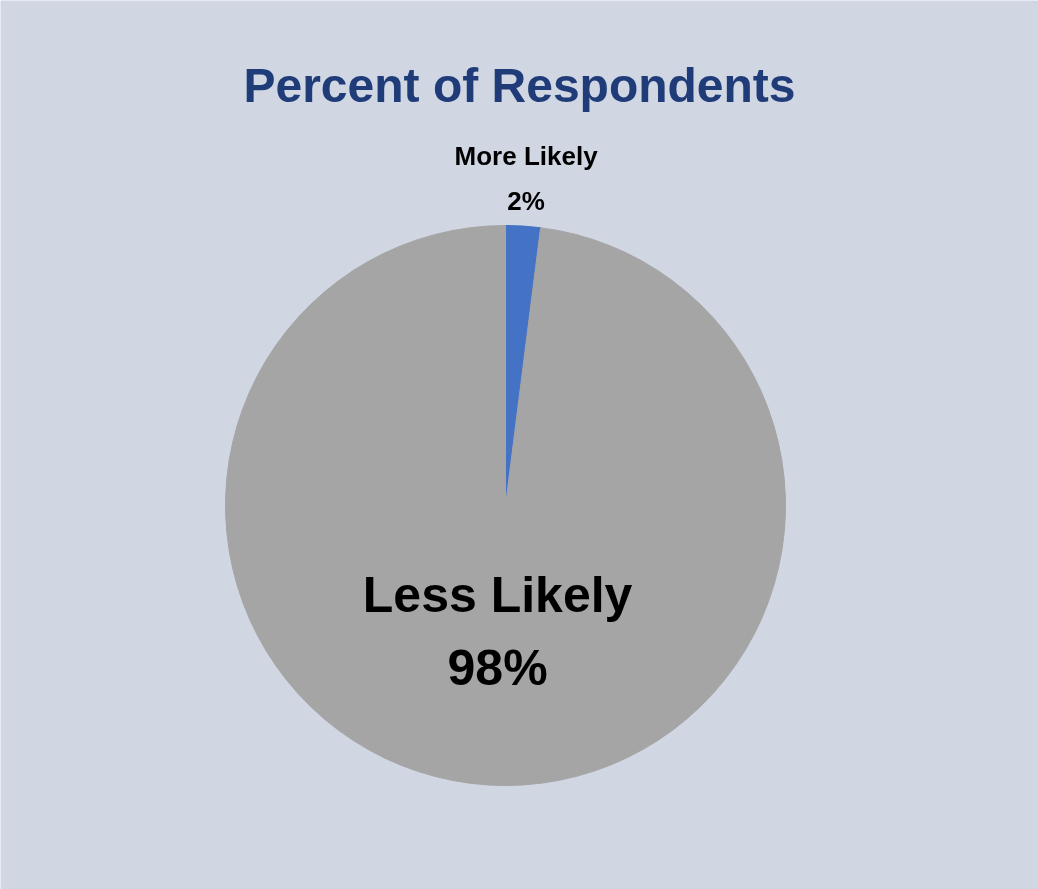  What do you see at coordinates (497, 667) in the screenshot?
I see `data-label: 98%` at bounding box center [497, 667].